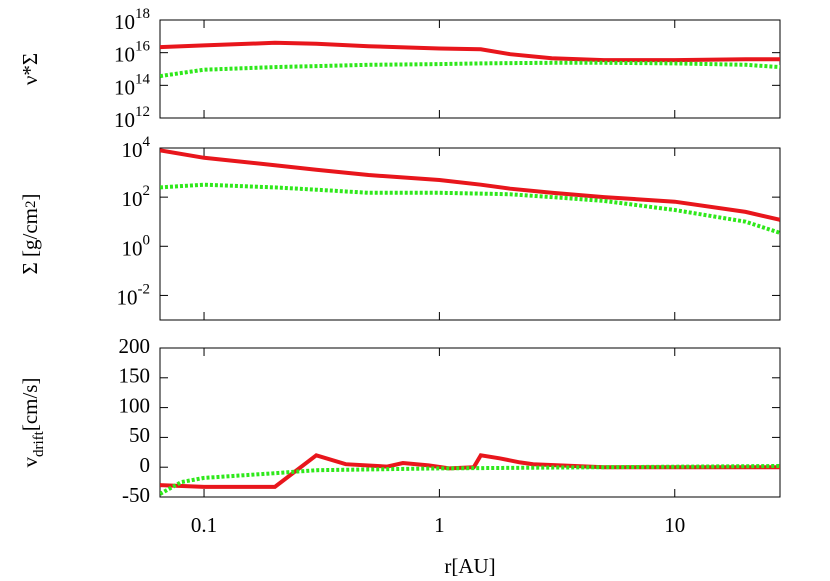 Image resolution: width=830 pixels, height=581 pixels. Describe the element at coordinates (139, 435) in the screenshot. I see `y-tick-label: 50` at that location.